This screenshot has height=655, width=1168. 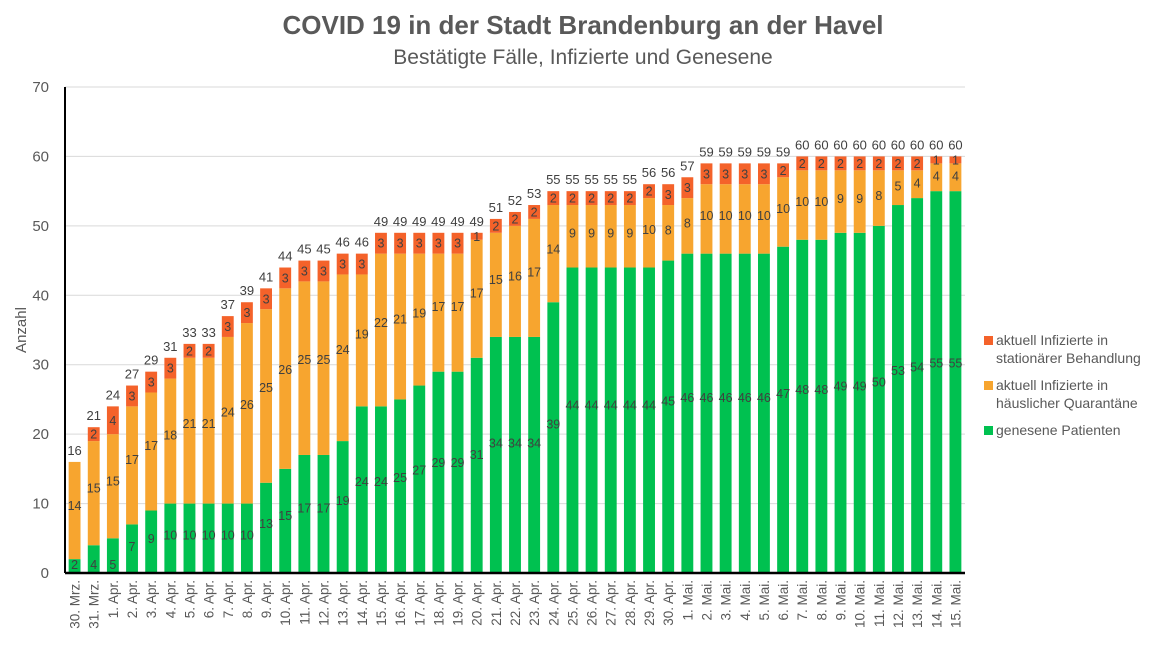 I want to click on y-axis-ticks: 0 10 20 30 40 50 60 70, so click(x=40, y=330).